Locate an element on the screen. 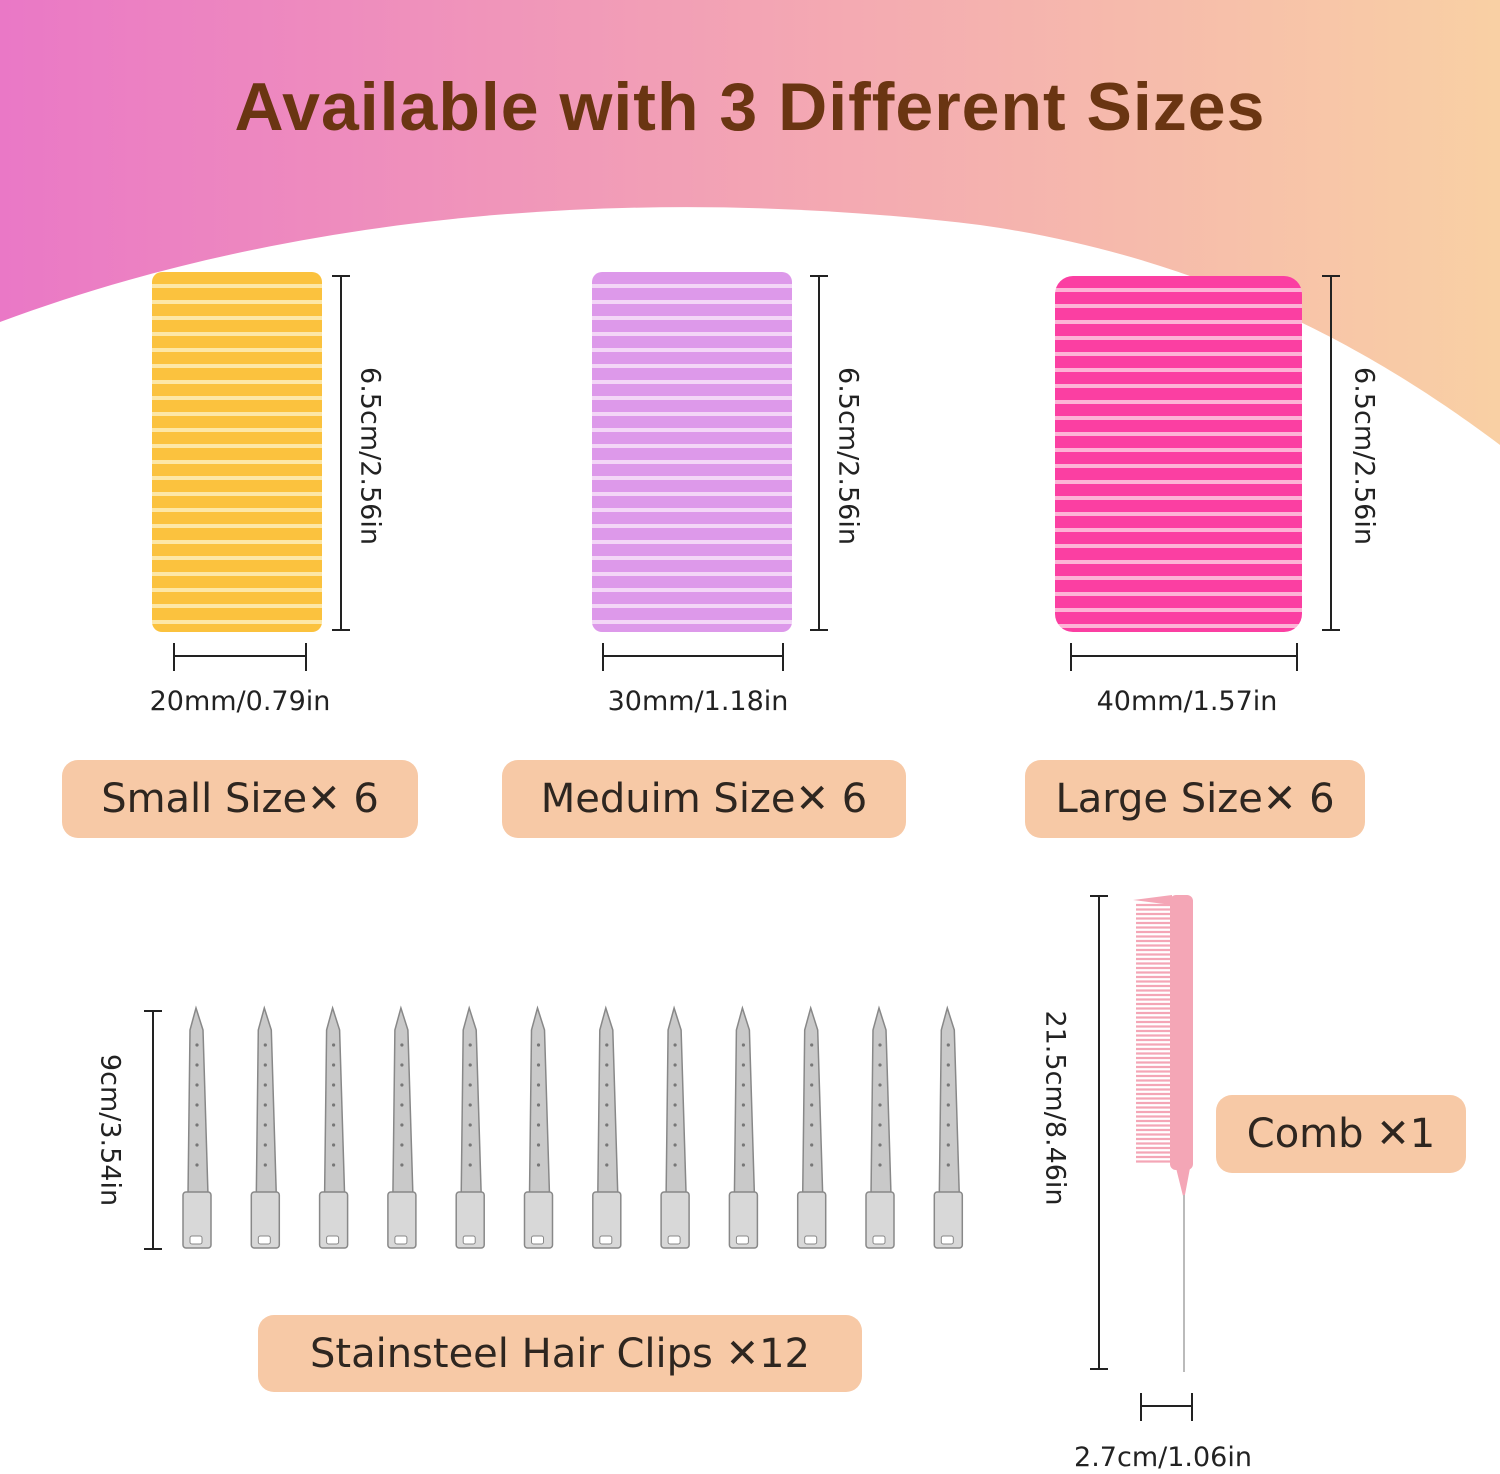 The width and height of the screenshot is (1500, 1474). large-height-dimension-line is located at coordinates (1331, 453).